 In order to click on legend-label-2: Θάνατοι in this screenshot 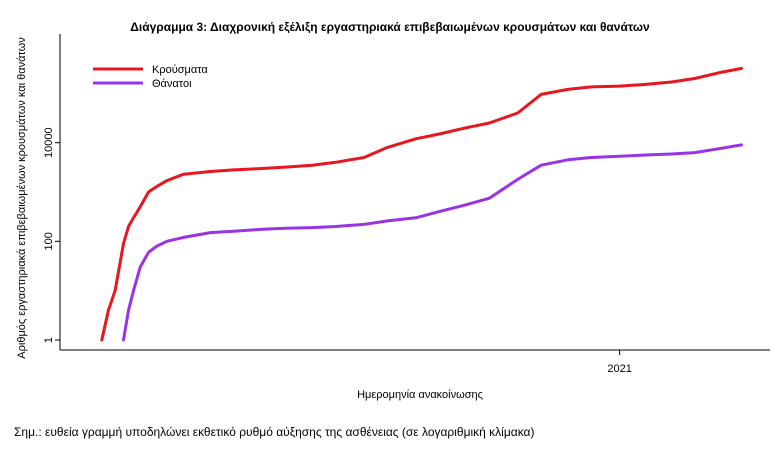, I will do `click(172, 84)`.